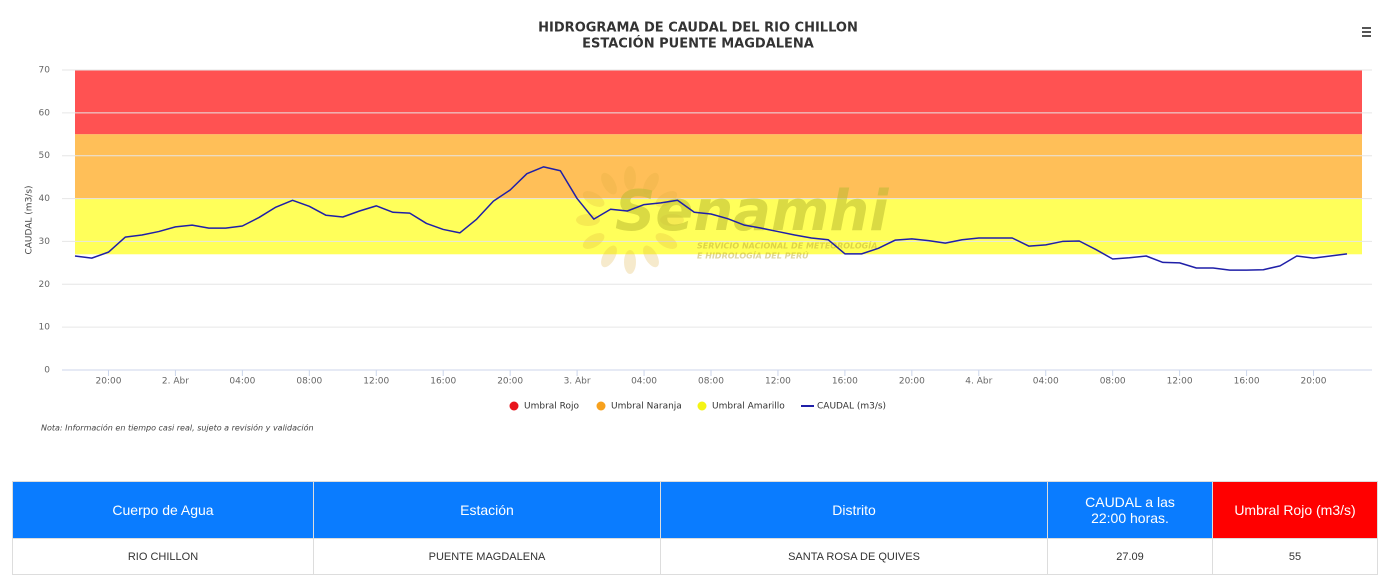 The height and width of the screenshot is (586, 1387). Describe the element at coordinates (552, 407) in the screenshot. I see `legend-label: Umbral Rojo` at that location.